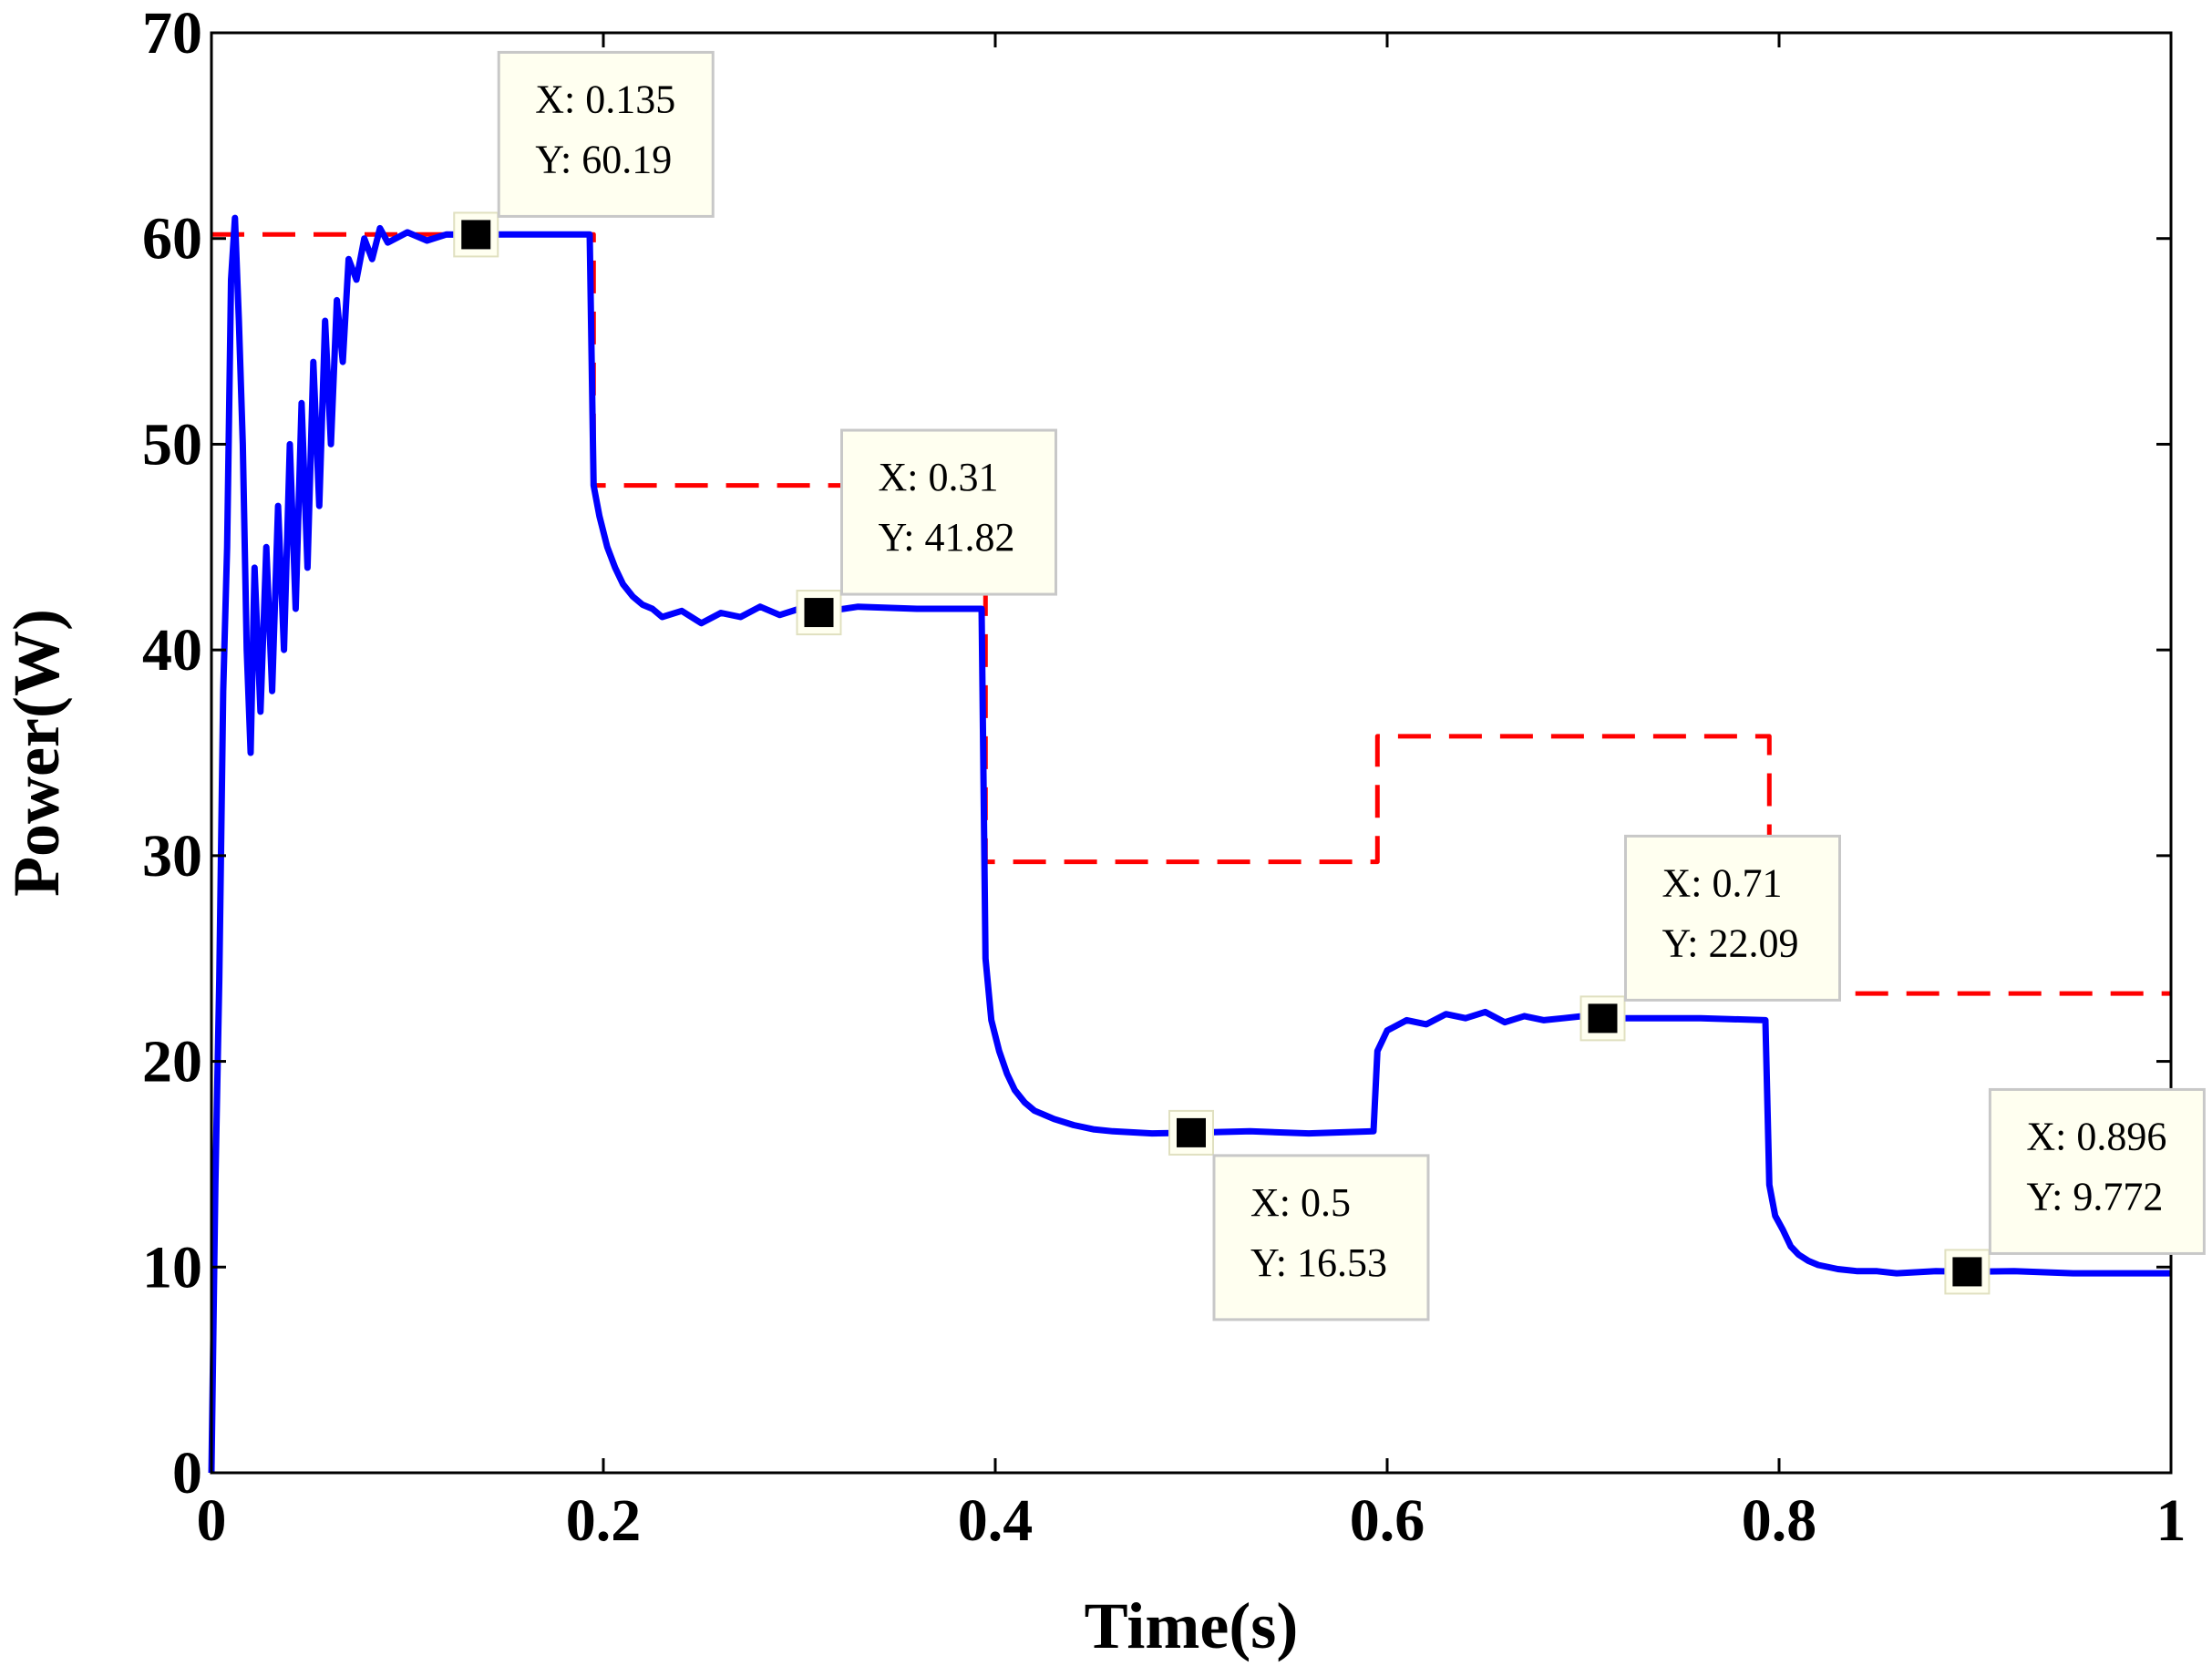 This screenshot has height=1666, width=2212. What do you see at coordinates (172, 33) in the screenshot?
I see `y-tick-label: 70` at bounding box center [172, 33].